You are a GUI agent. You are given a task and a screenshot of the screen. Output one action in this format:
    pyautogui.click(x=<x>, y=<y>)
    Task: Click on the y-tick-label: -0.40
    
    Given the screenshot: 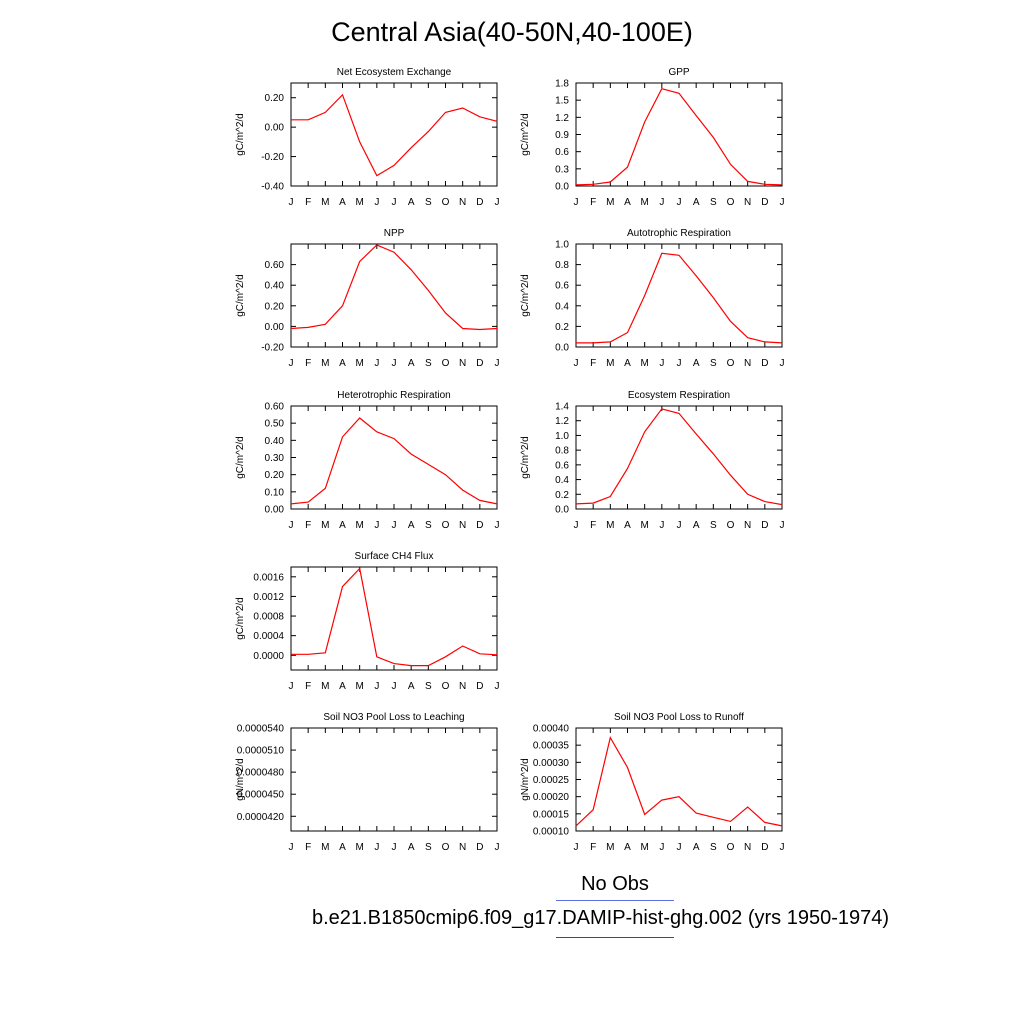 What is the action you would take?
    pyautogui.click(x=272, y=187)
    